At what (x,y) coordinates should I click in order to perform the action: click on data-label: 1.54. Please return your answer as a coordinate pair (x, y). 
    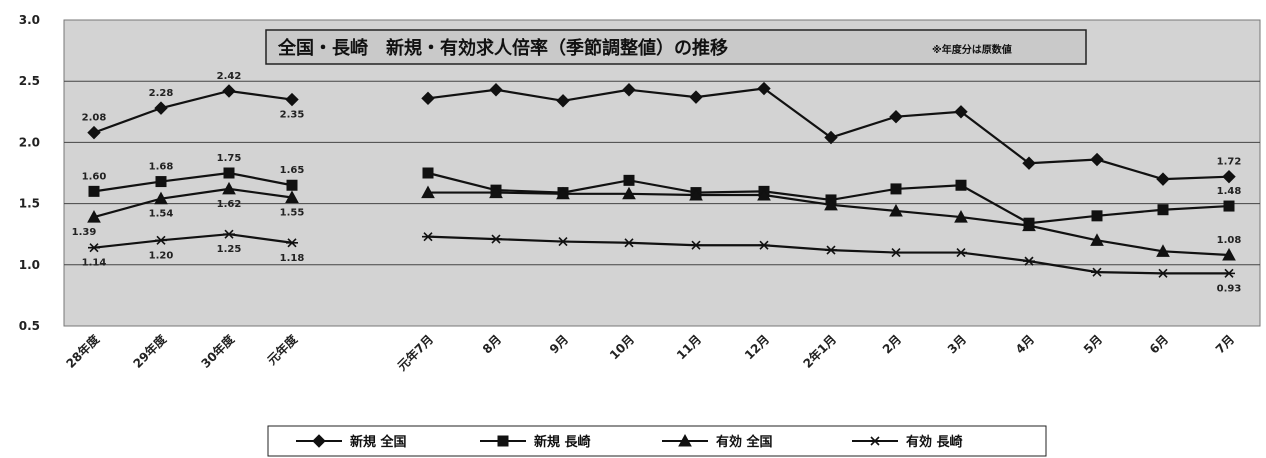
    Looking at the image, I should click on (161, 214).